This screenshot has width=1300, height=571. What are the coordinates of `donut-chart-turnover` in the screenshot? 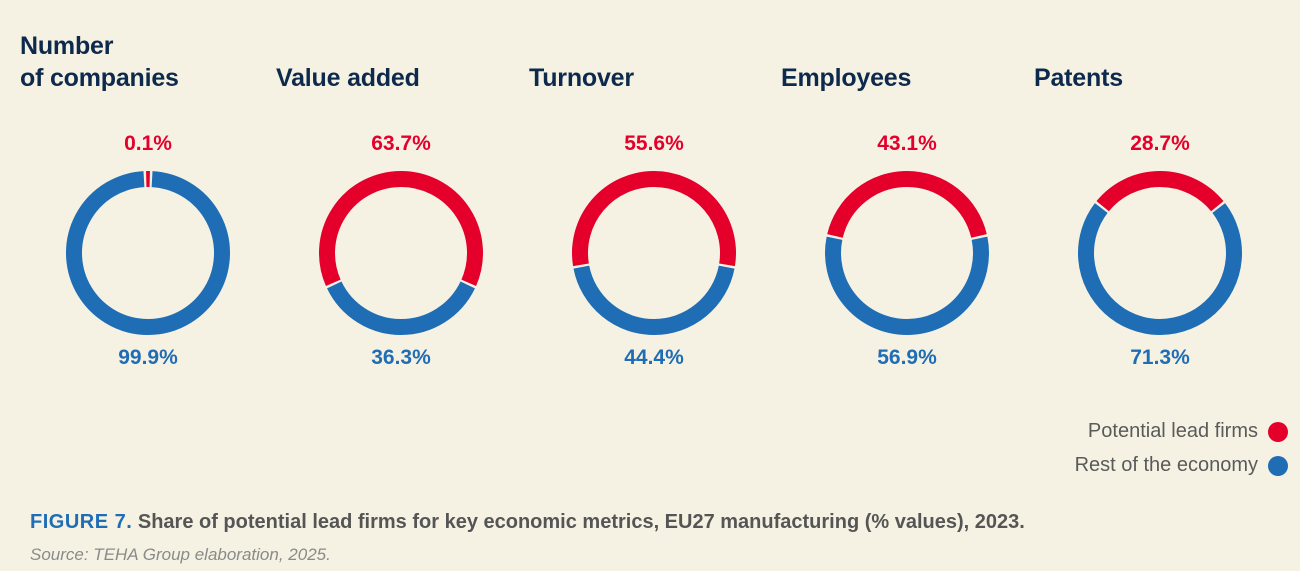 It's located at (654, 252).